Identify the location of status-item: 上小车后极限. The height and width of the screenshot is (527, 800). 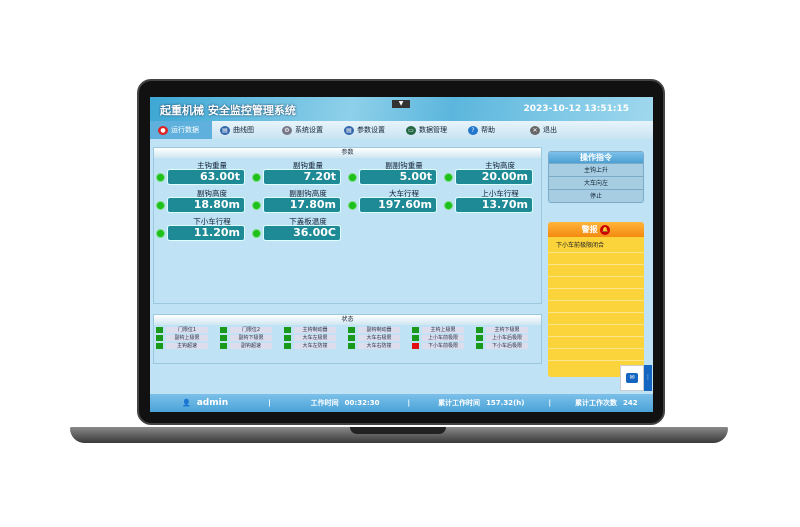
(508, 338).